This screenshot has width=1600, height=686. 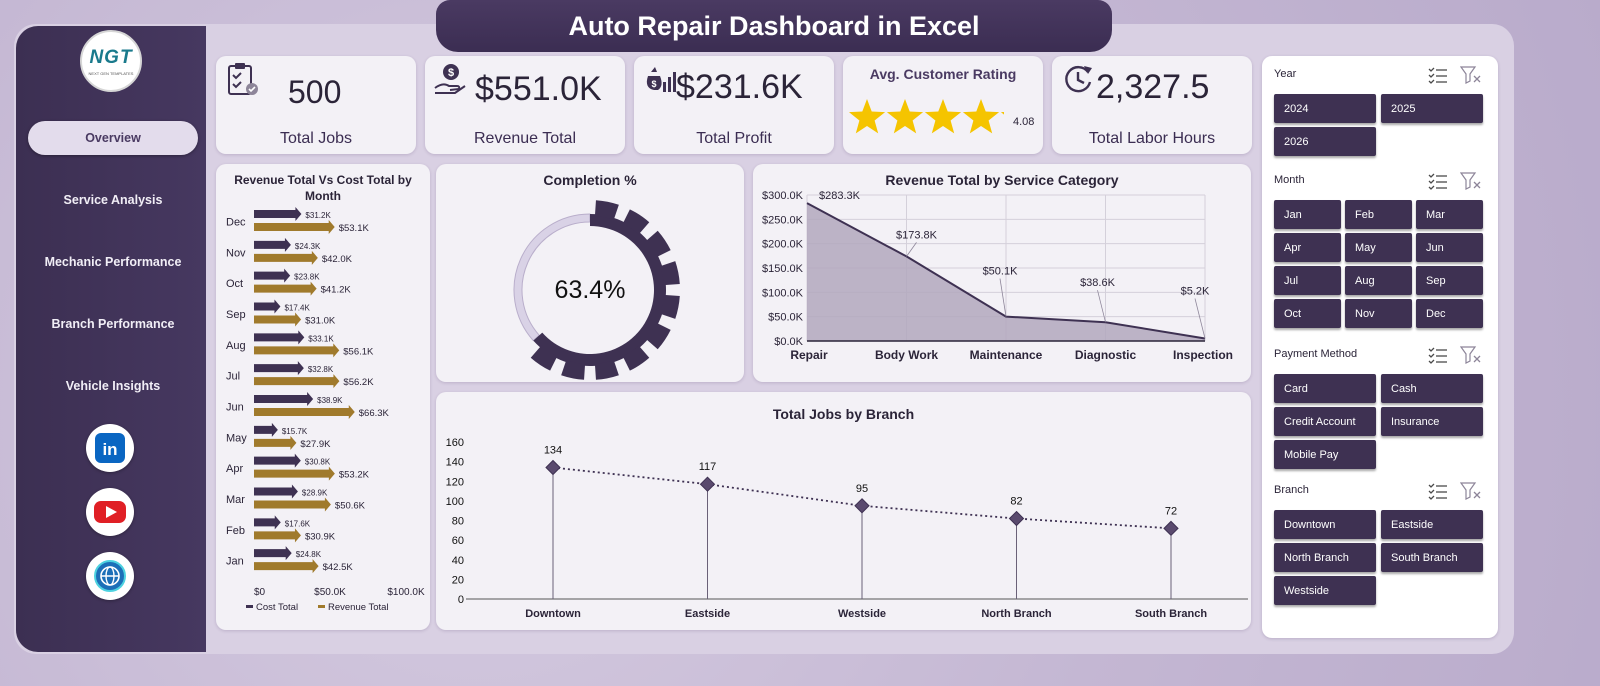 What do you see at coordinates (783, 293) in the screenshot?
I see `y-tick-label: $100.0K` at bounding box center [783, 293].